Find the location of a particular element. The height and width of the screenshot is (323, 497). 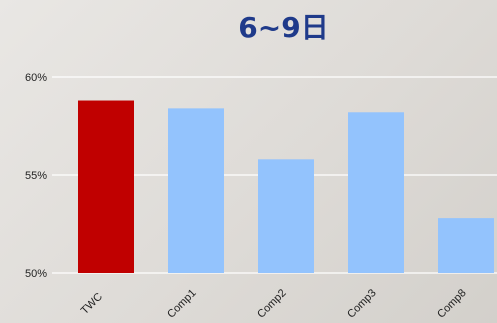

bar-twc is located at coordinates (106, 187).